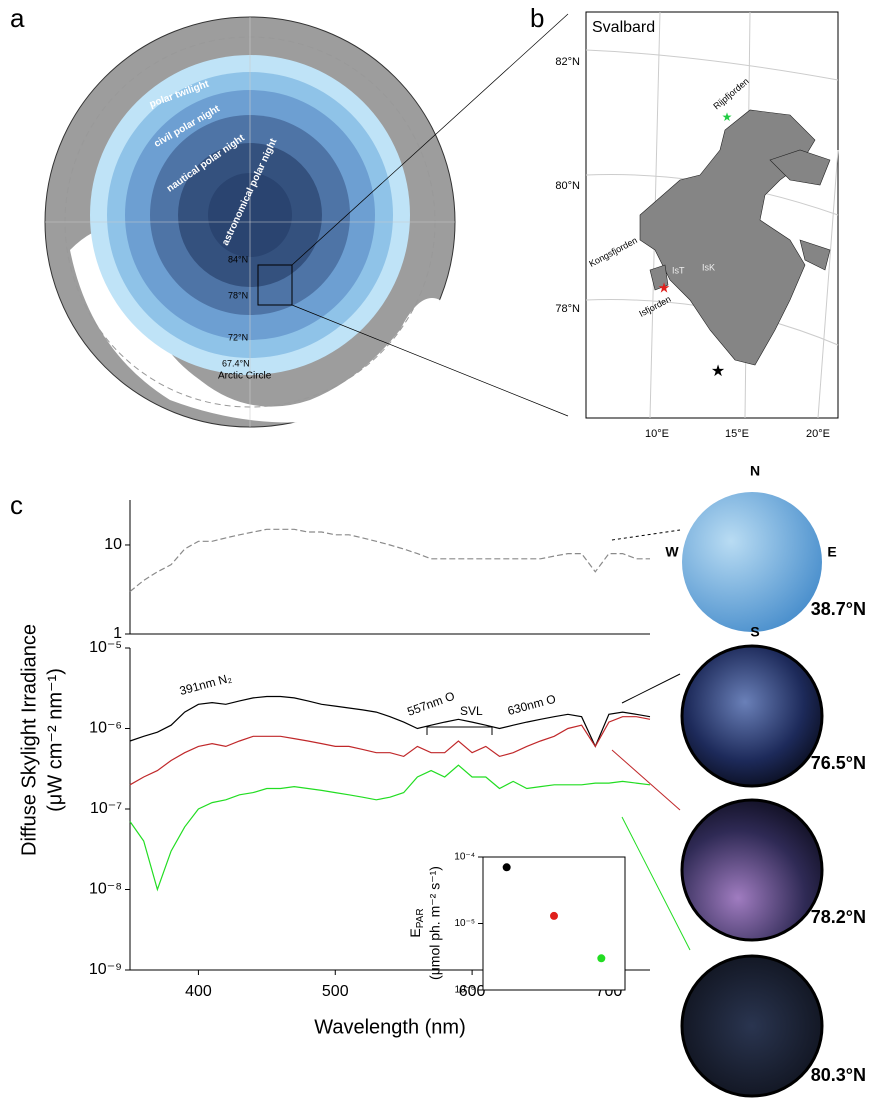 The height and width of the screenshot is (1115, 872). Describe the element at coordinates (390, 1027) in the screenshot. I see `x-axis-title: Wavelength (nm)` at that location.